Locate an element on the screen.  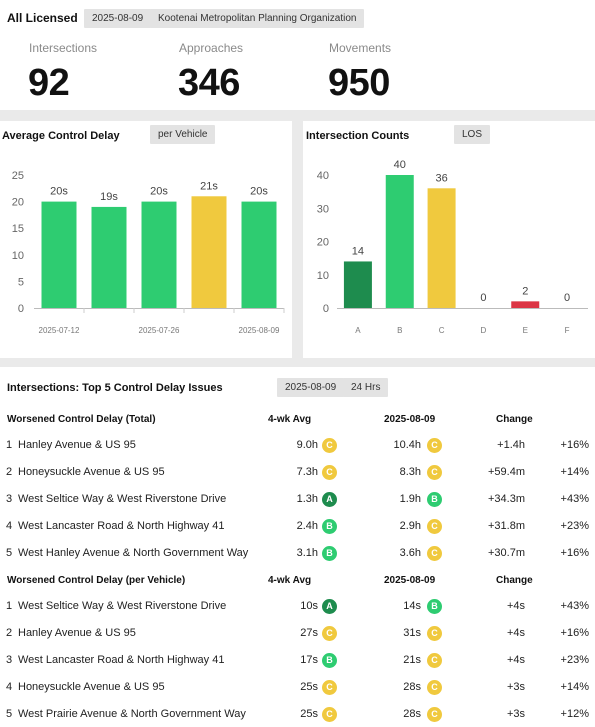
row-change-value: +59.4m is located at coordinates (506, 472).